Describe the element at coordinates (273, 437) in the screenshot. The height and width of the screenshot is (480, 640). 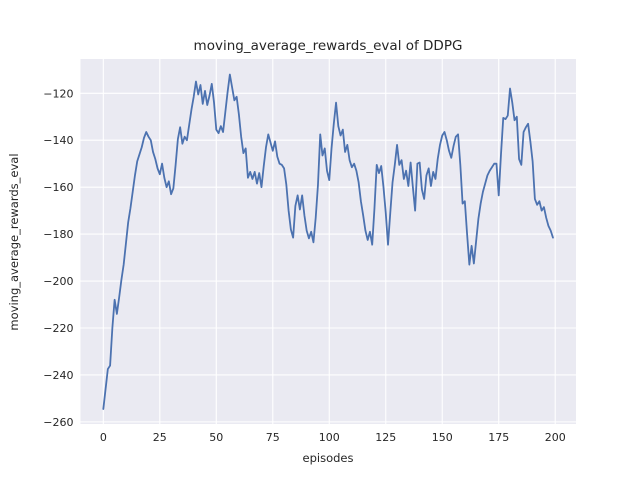
I see `x-tick-label: 75` at that location.